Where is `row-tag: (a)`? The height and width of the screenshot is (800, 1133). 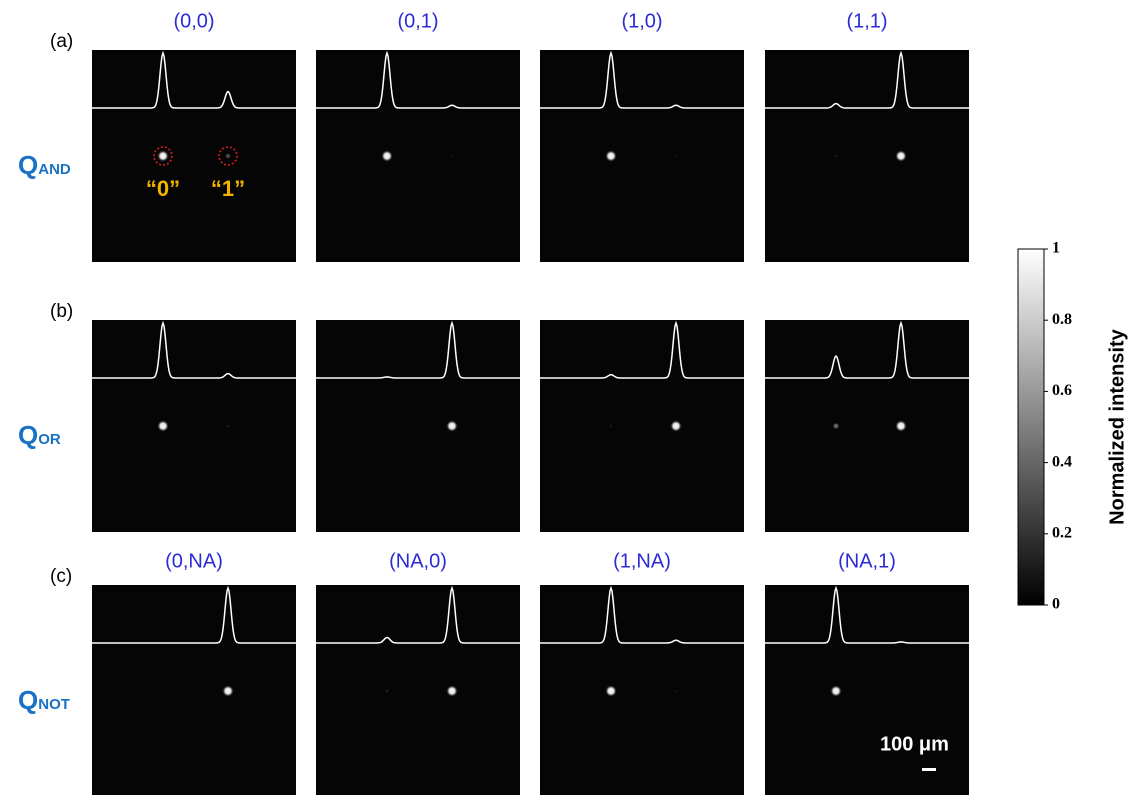
row-tag: (a) is located at coordinates (61, 41).